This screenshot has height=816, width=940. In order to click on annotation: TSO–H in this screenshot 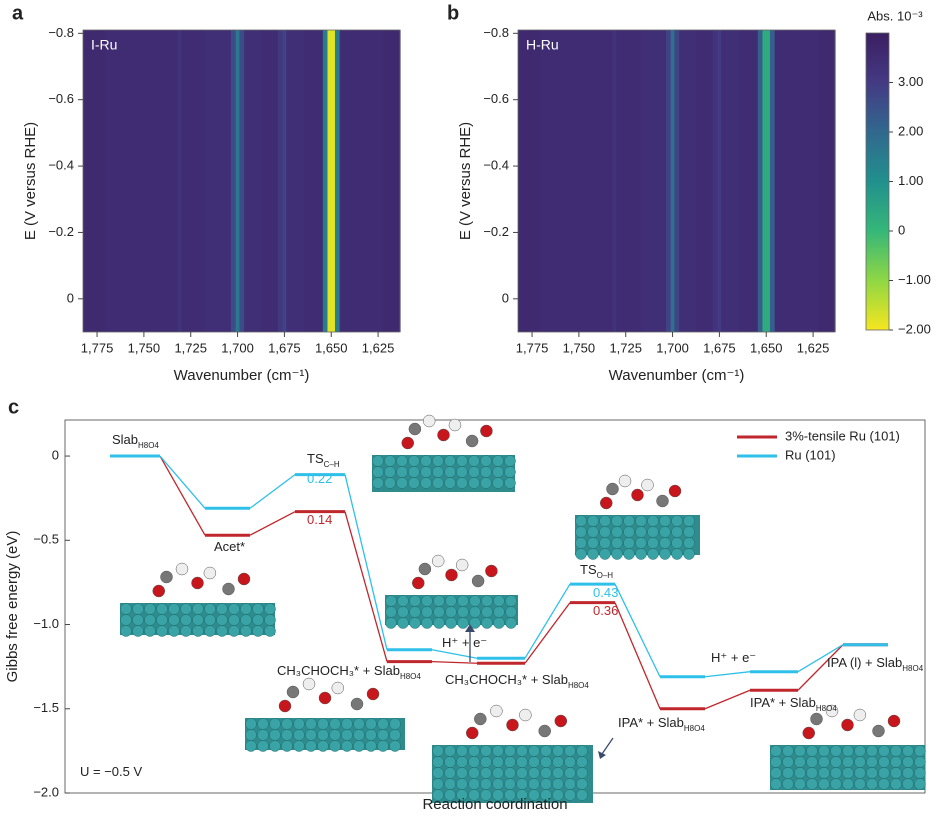, I will do `click(596, 570)`.